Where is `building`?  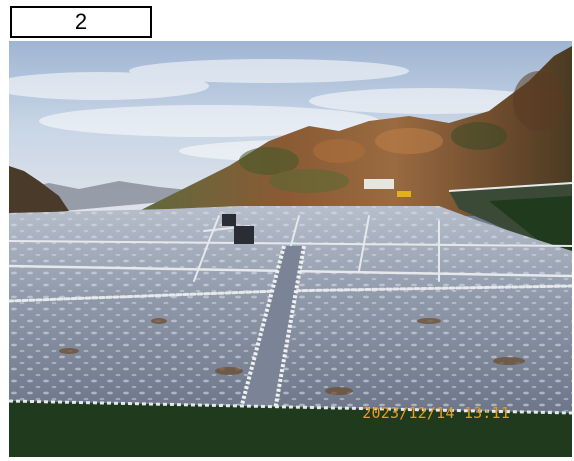
building is located at coordinates (379, 184).